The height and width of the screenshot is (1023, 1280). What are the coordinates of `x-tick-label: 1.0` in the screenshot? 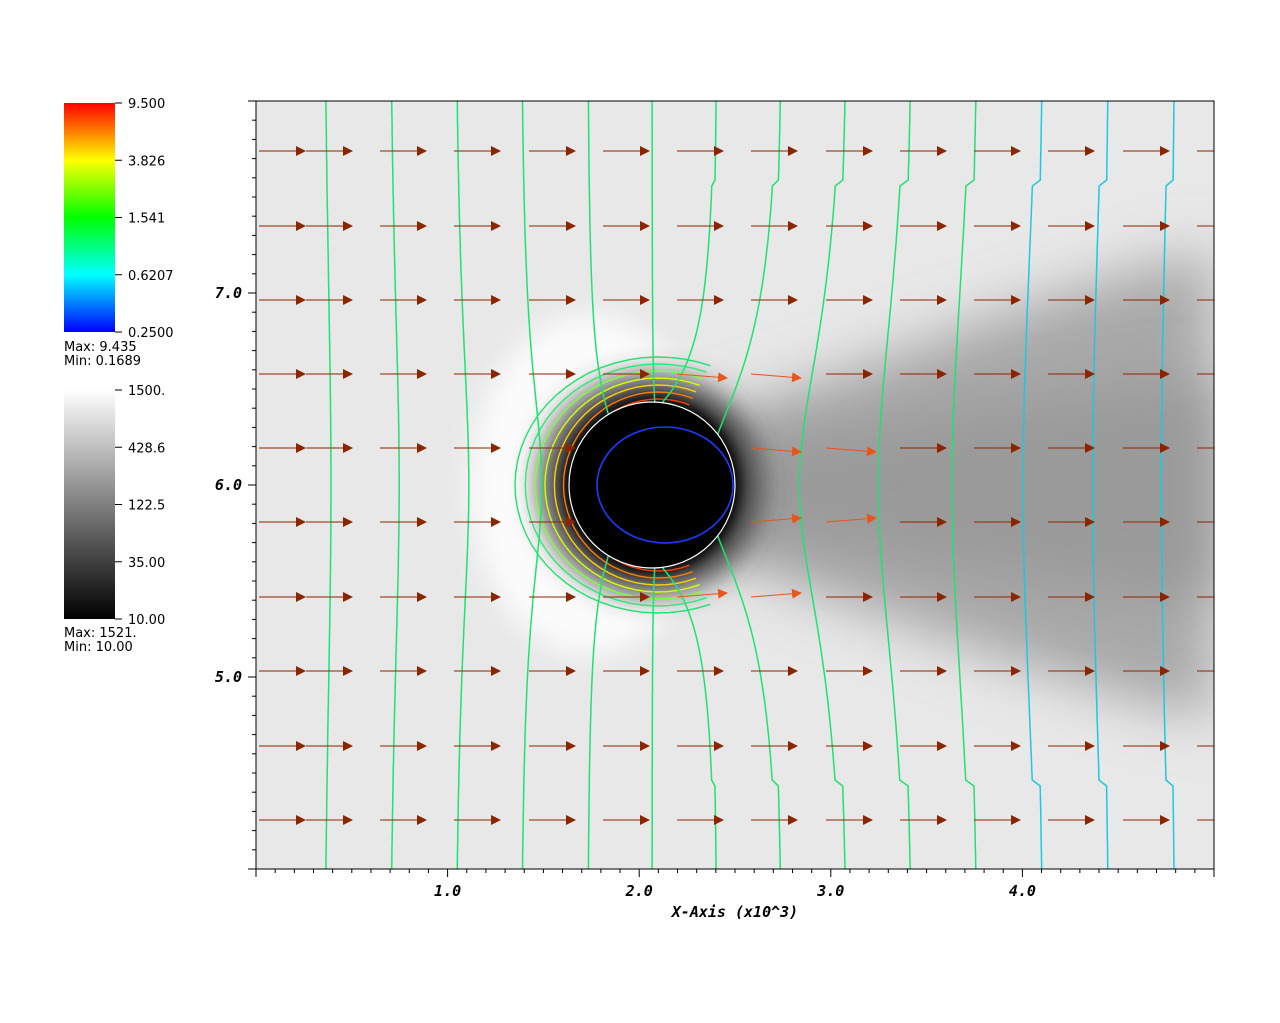 It's located at (447, 891).